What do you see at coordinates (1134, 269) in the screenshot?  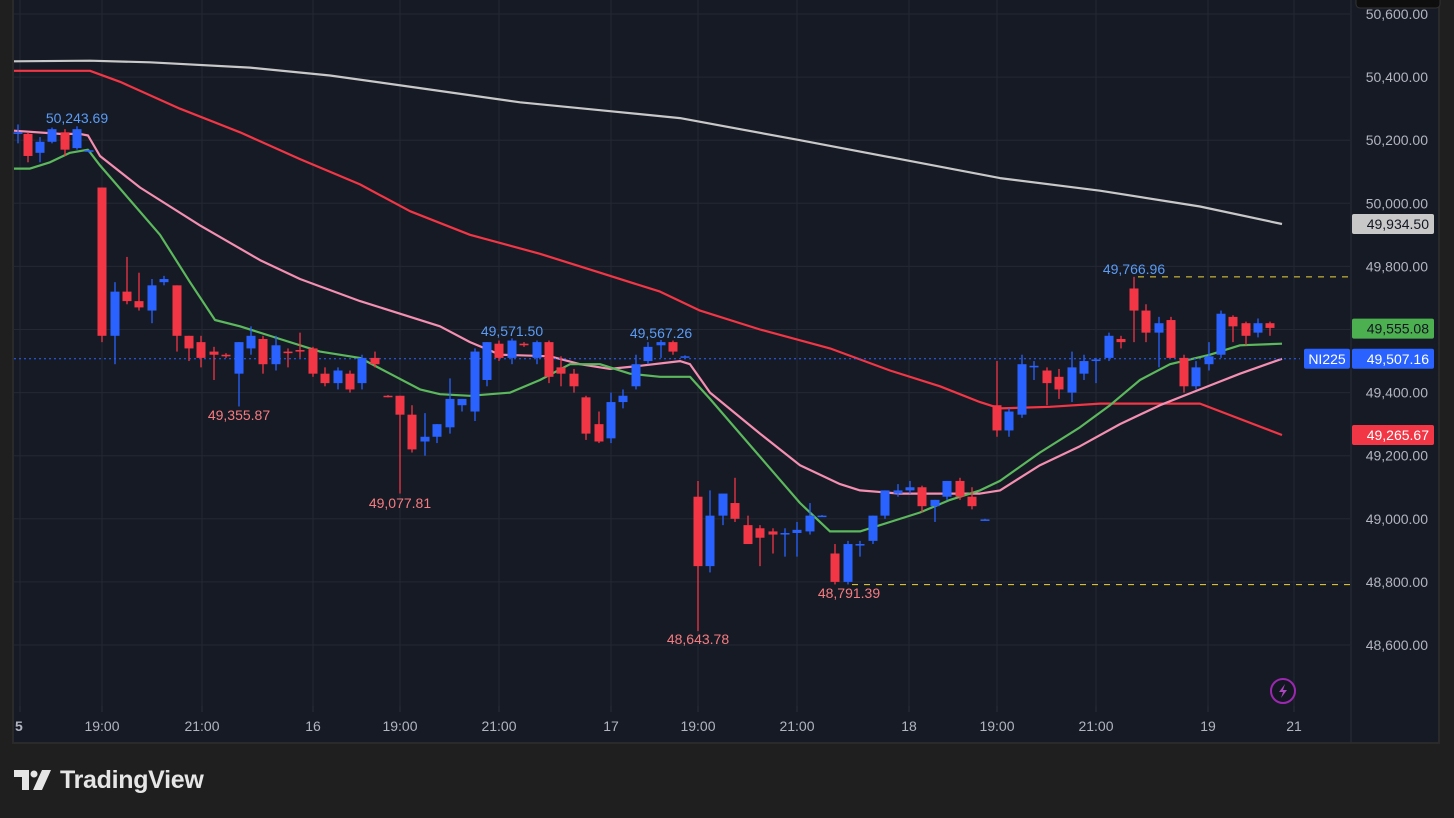 I see `high-price-label: 49,766.96` at bounding box center [1134, 269].